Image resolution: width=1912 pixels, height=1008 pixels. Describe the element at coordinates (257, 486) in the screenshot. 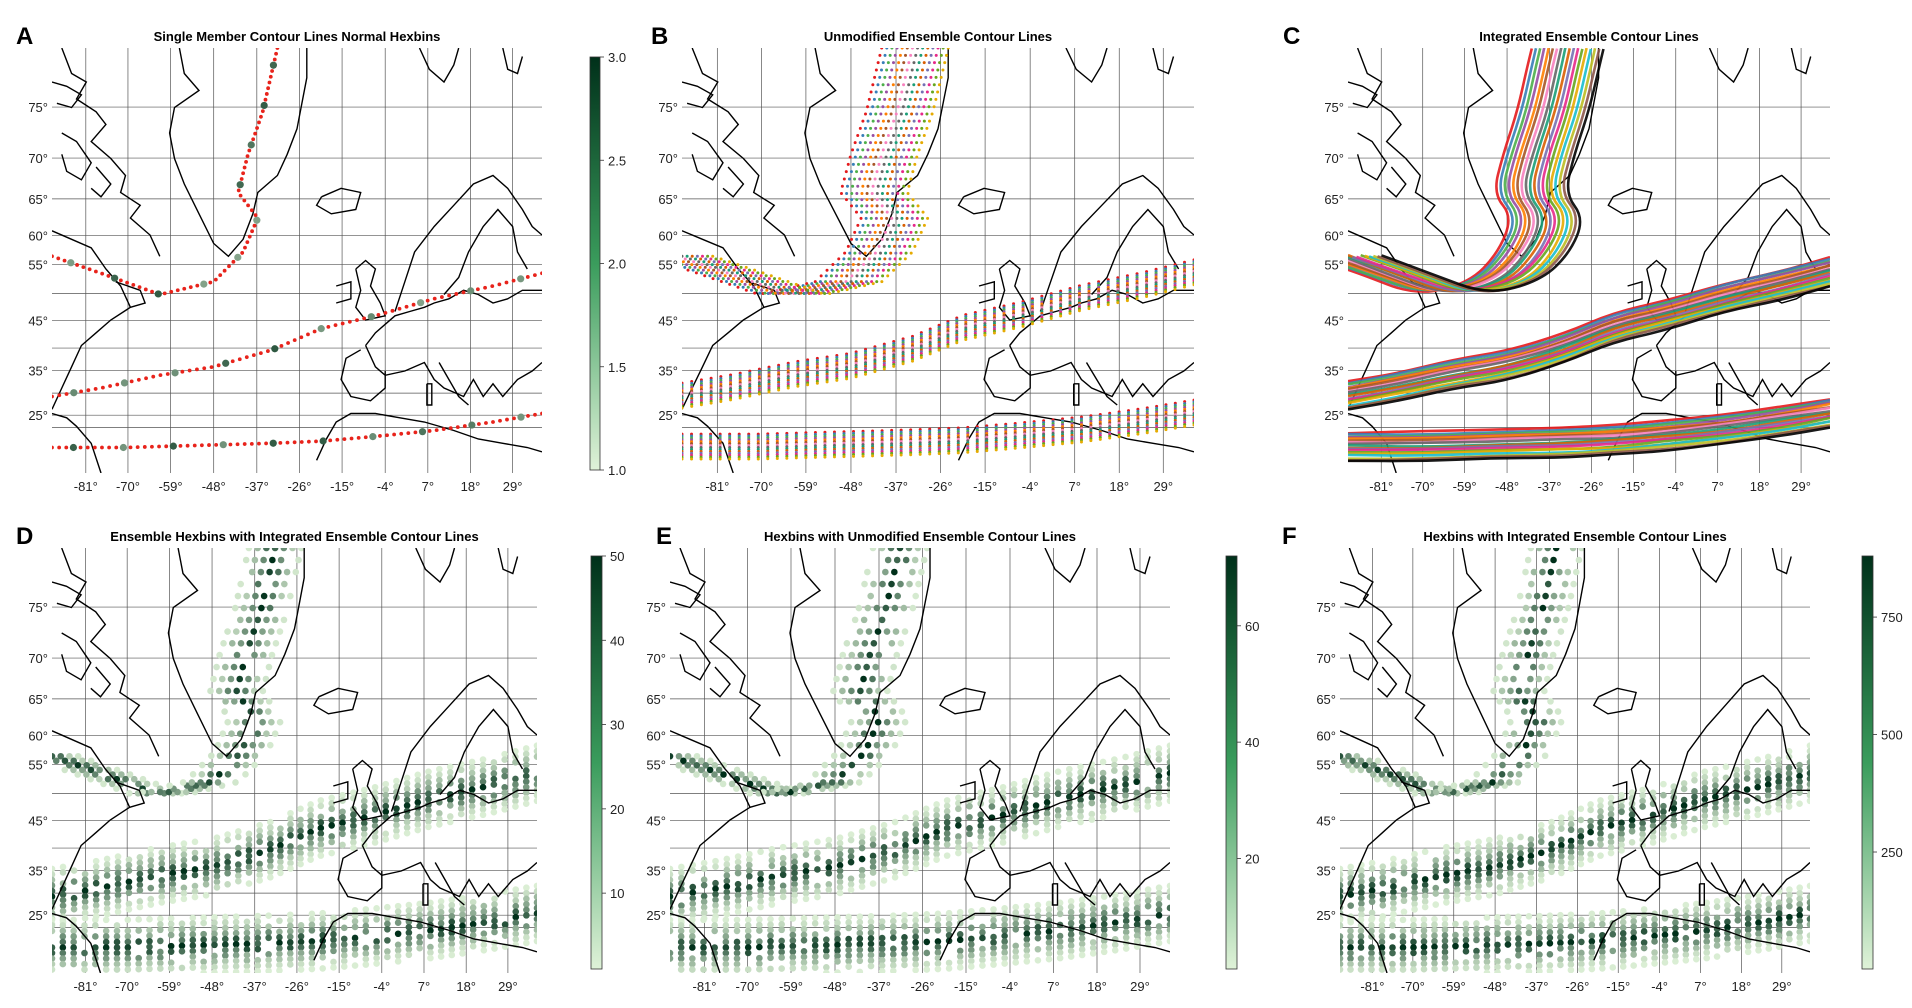

I see `x-tick-label: -37°` at that location.